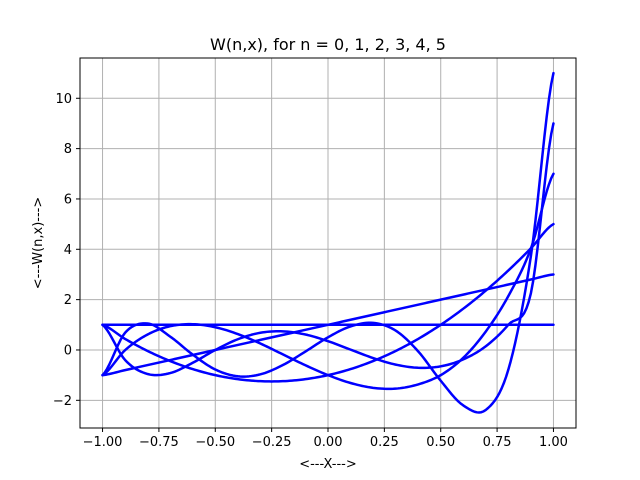 Image resolution: width=640 pixels, height=480 pixels. What do you see at coordinates (215, 442) in the screenshot?
I see `x-tick-label: −0.50` at bounding box center [215, 442].